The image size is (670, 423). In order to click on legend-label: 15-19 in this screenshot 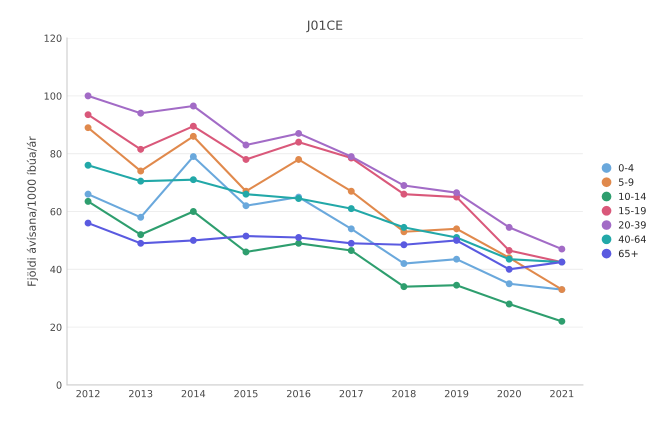, I will do `click(632, 210)`.